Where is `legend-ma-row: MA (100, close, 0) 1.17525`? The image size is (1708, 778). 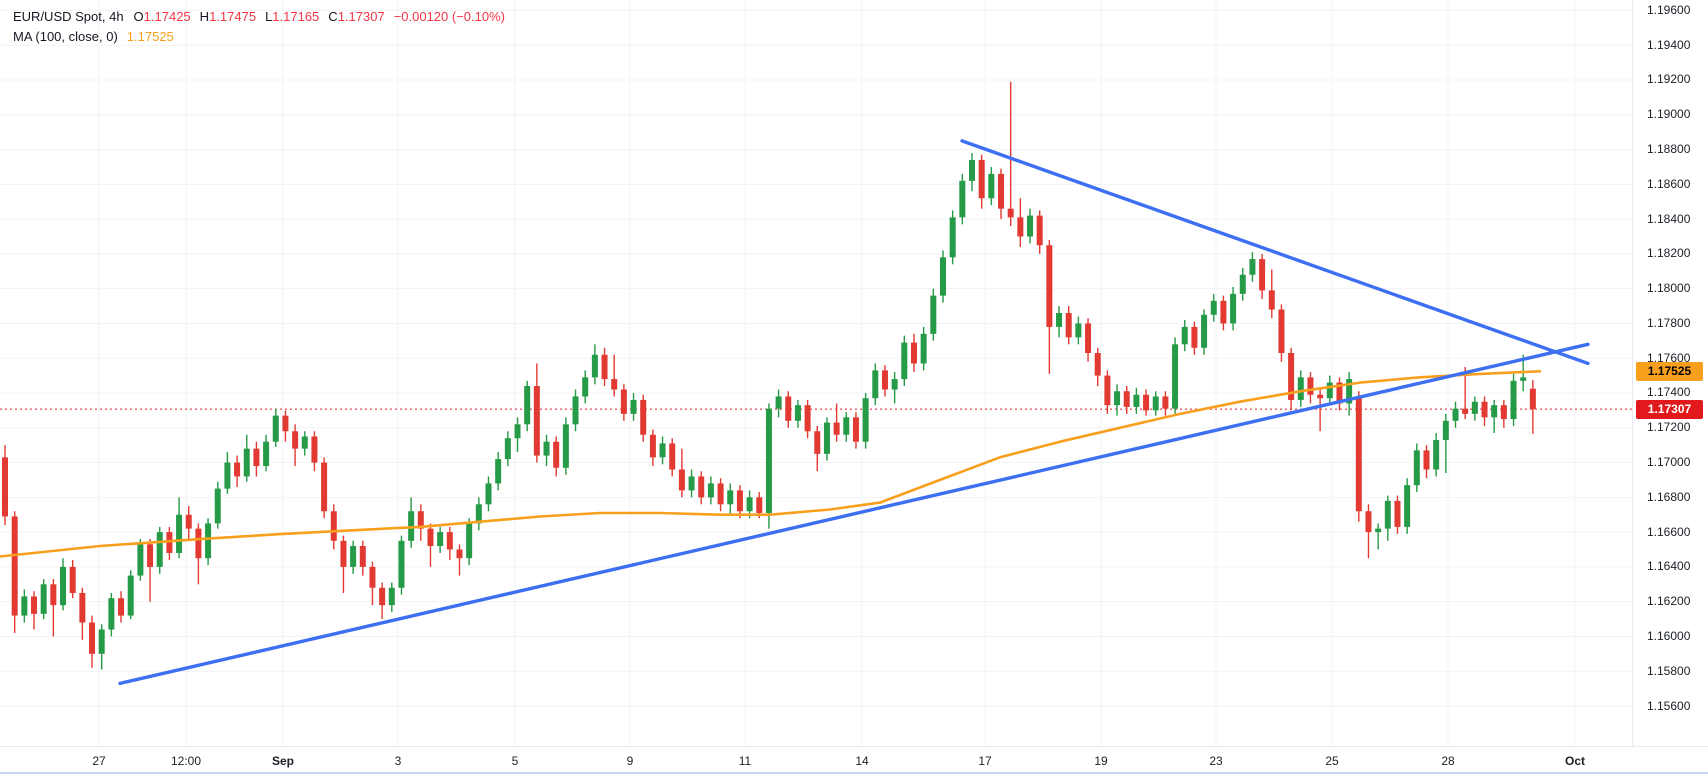 legend-ma-row: MA (100, close, 0) 1.17525 is located at coordinates (259, 36).